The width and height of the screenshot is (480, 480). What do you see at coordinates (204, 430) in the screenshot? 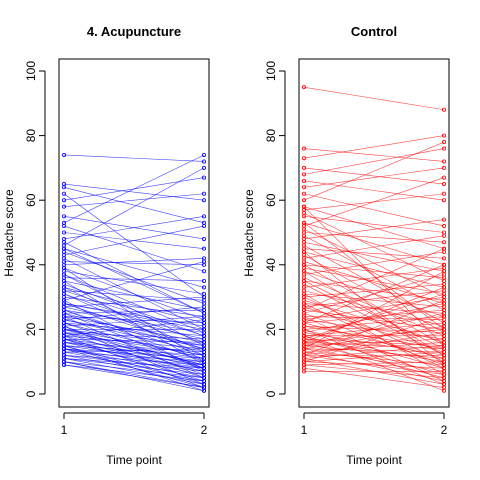
I see `x-tick-label: 2` at bounding box center [204, 430].